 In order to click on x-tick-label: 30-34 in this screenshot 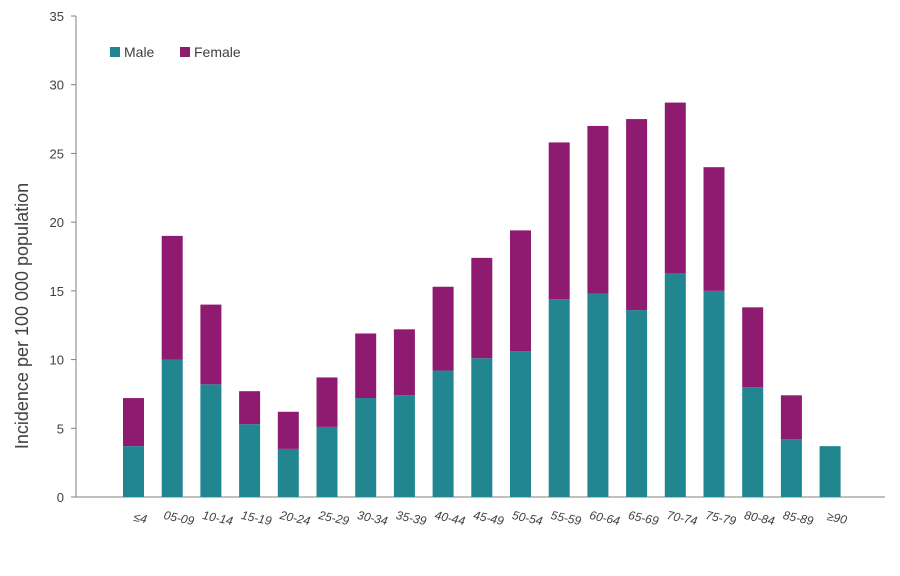, I will do `click(372, 518)`.